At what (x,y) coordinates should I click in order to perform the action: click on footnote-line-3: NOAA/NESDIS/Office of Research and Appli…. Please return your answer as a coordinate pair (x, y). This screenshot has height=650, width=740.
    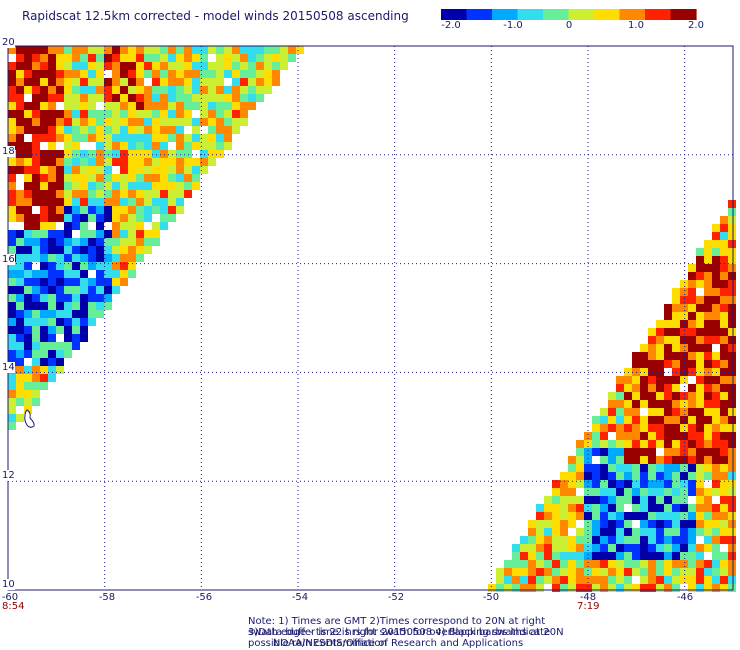
    Looking at the image, I should click on (398, 643).